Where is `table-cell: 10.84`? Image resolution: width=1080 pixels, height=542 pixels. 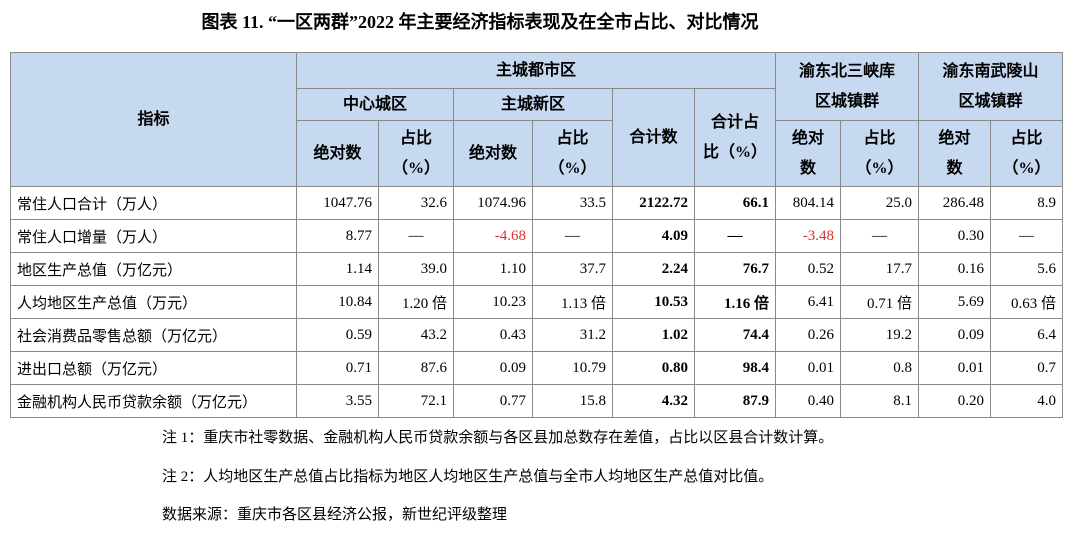 table-cell: 10.84 is located at coordinates (337, 302).